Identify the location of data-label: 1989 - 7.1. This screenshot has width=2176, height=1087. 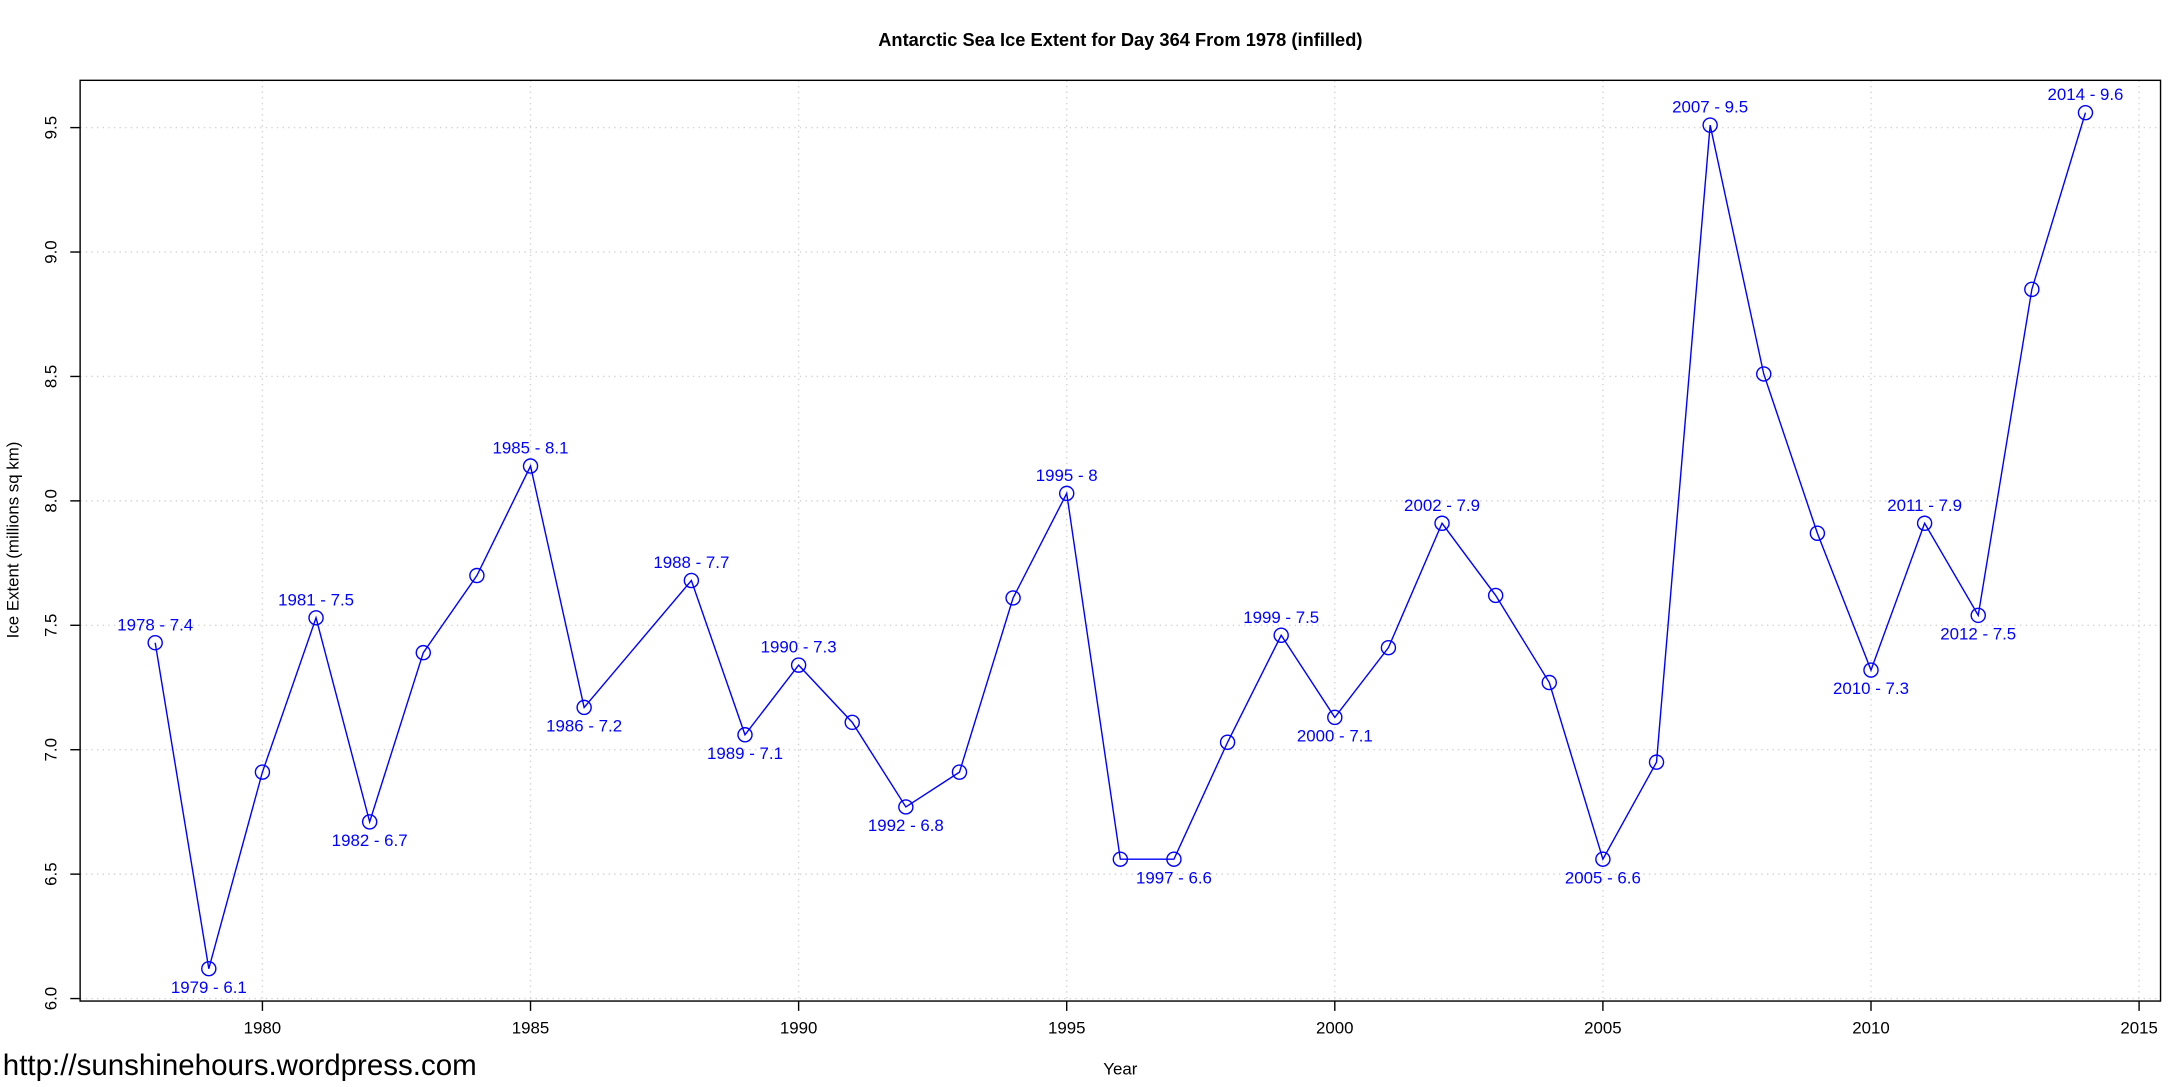
(745, 753).